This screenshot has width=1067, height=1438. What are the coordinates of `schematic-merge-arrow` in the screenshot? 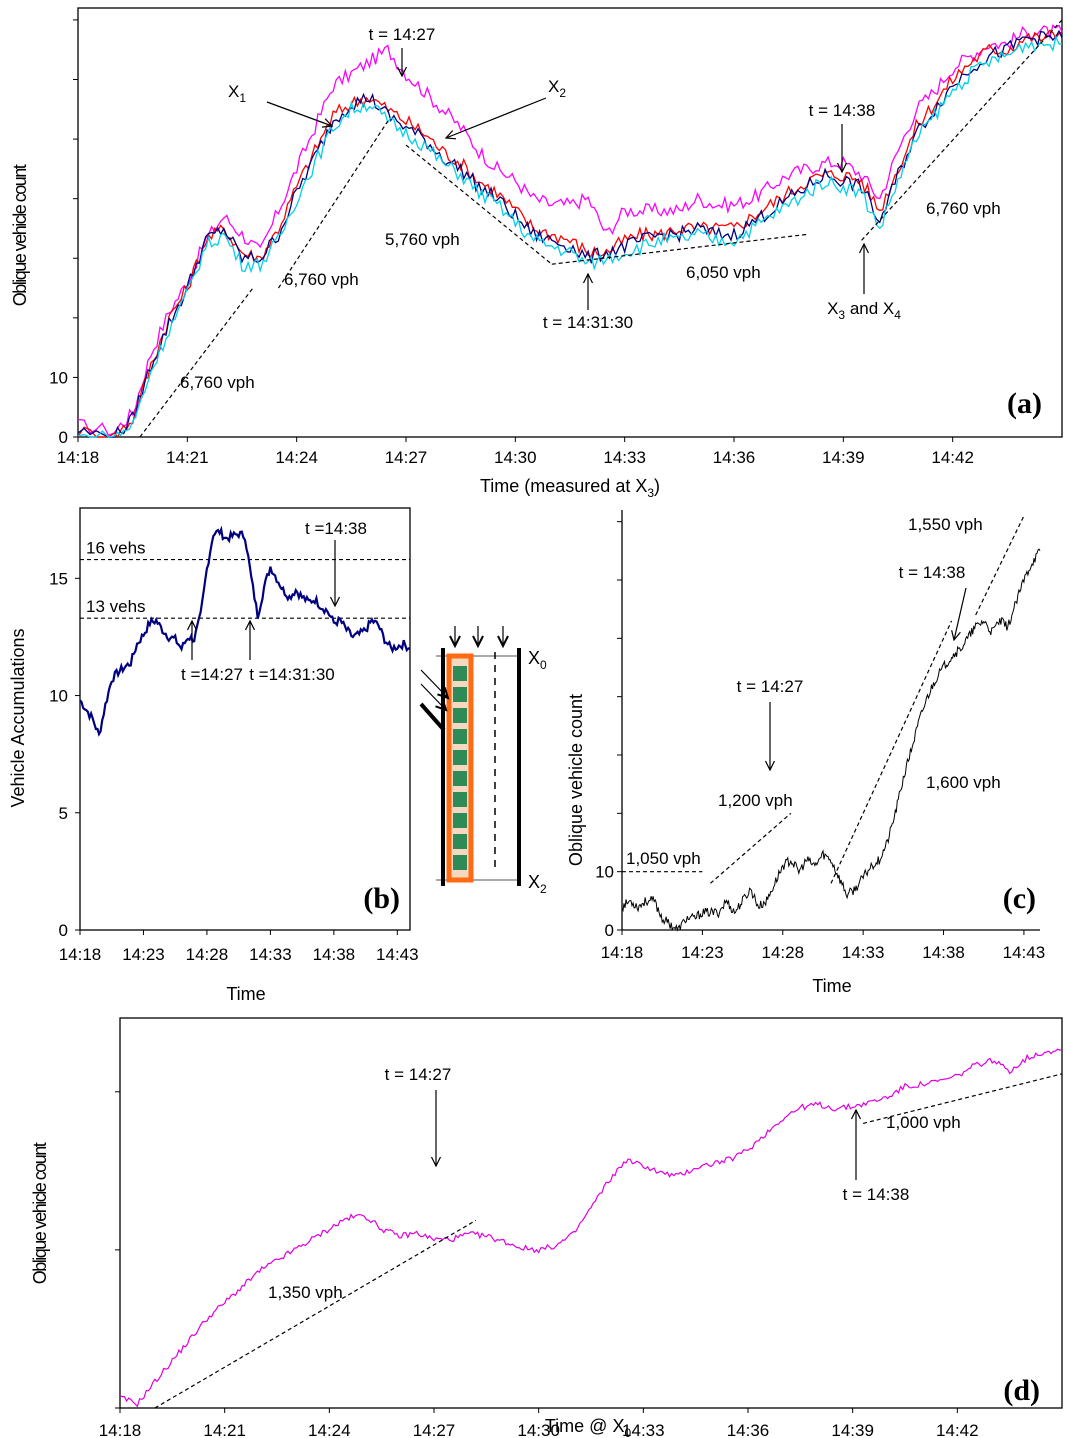 It's located at (435, 684).